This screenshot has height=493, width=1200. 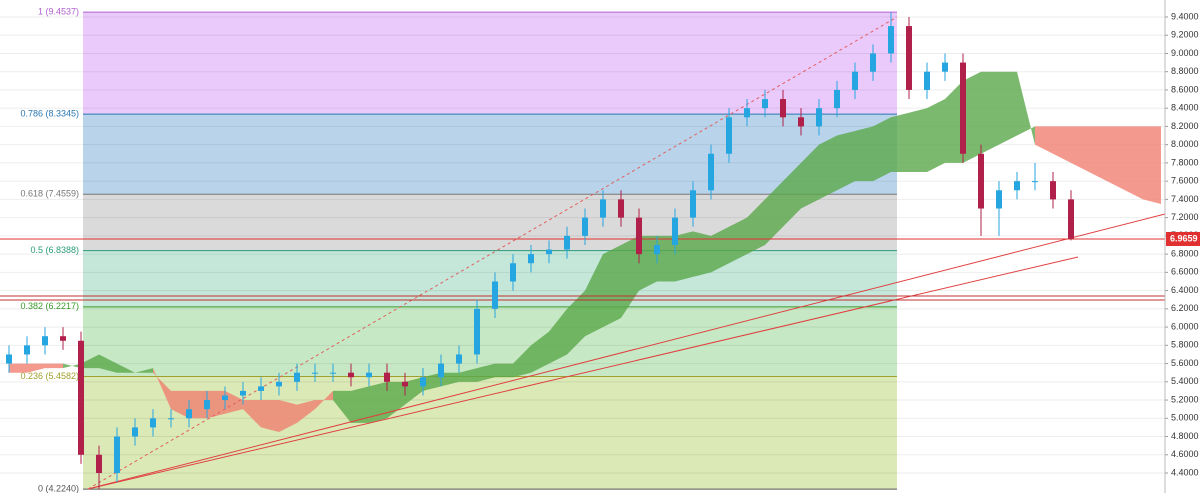 What do you see at coordinates (1185, 253) in the screenshot?
I see `y-tick-label: 6.8000` at bounding box center [1185, 253].